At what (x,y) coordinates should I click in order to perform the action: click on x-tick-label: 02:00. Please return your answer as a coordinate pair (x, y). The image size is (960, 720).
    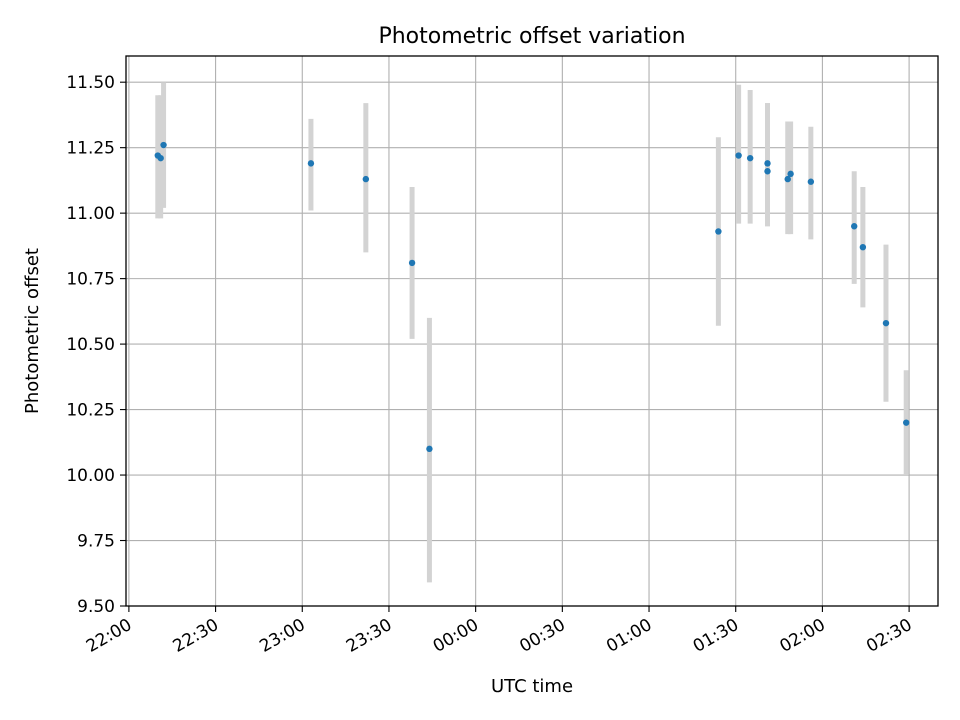
    Looking at the image, I should click on (802, 636).